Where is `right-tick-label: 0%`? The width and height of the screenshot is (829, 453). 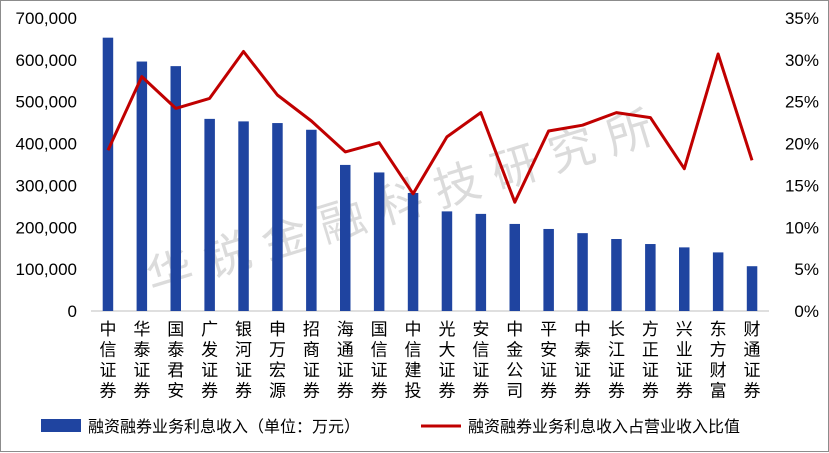 right-tick-label: 0% is located at coordinates (806, 311).